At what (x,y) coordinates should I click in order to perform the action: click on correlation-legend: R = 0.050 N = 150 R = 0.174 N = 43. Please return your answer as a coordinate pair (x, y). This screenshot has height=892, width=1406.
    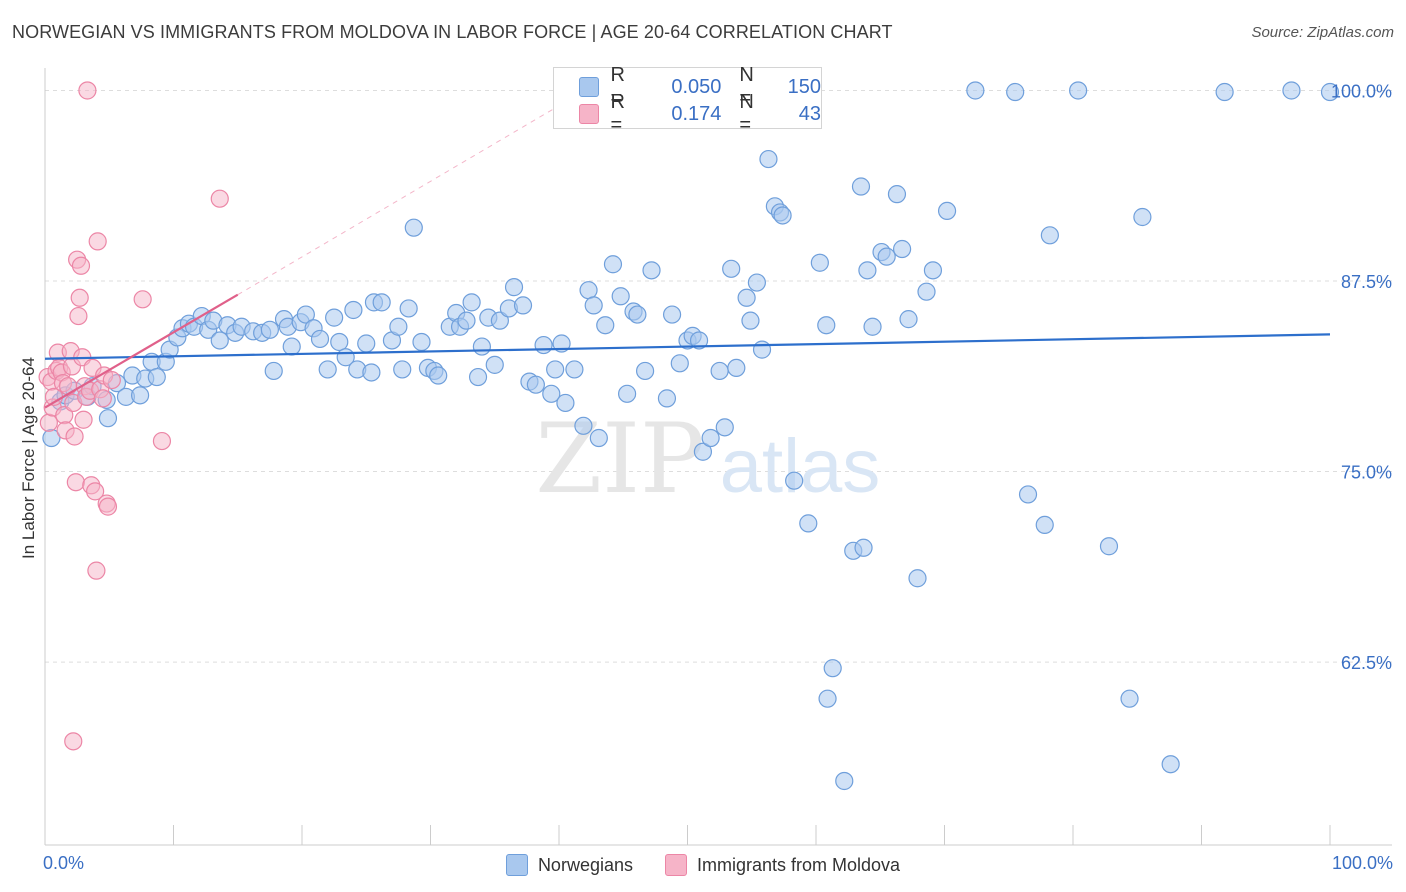
    Looking at the image, I should click on (687, 100).